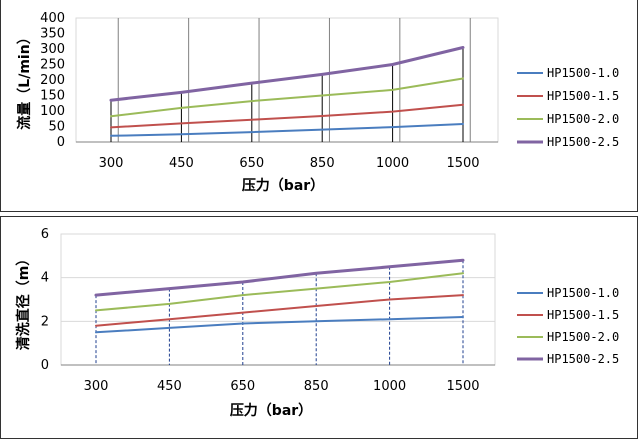 Image resolution: width=639 pixels, height=440 pixels. Describe the element at coordinates (52, 80) in the screenshot. I see `y-tick-label: 200` at that location.